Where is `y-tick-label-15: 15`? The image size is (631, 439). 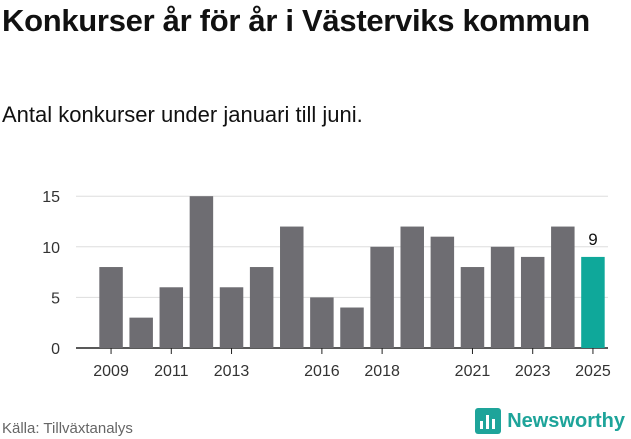 y-tick-label-15: 15 is located at coordinates (51, 197).